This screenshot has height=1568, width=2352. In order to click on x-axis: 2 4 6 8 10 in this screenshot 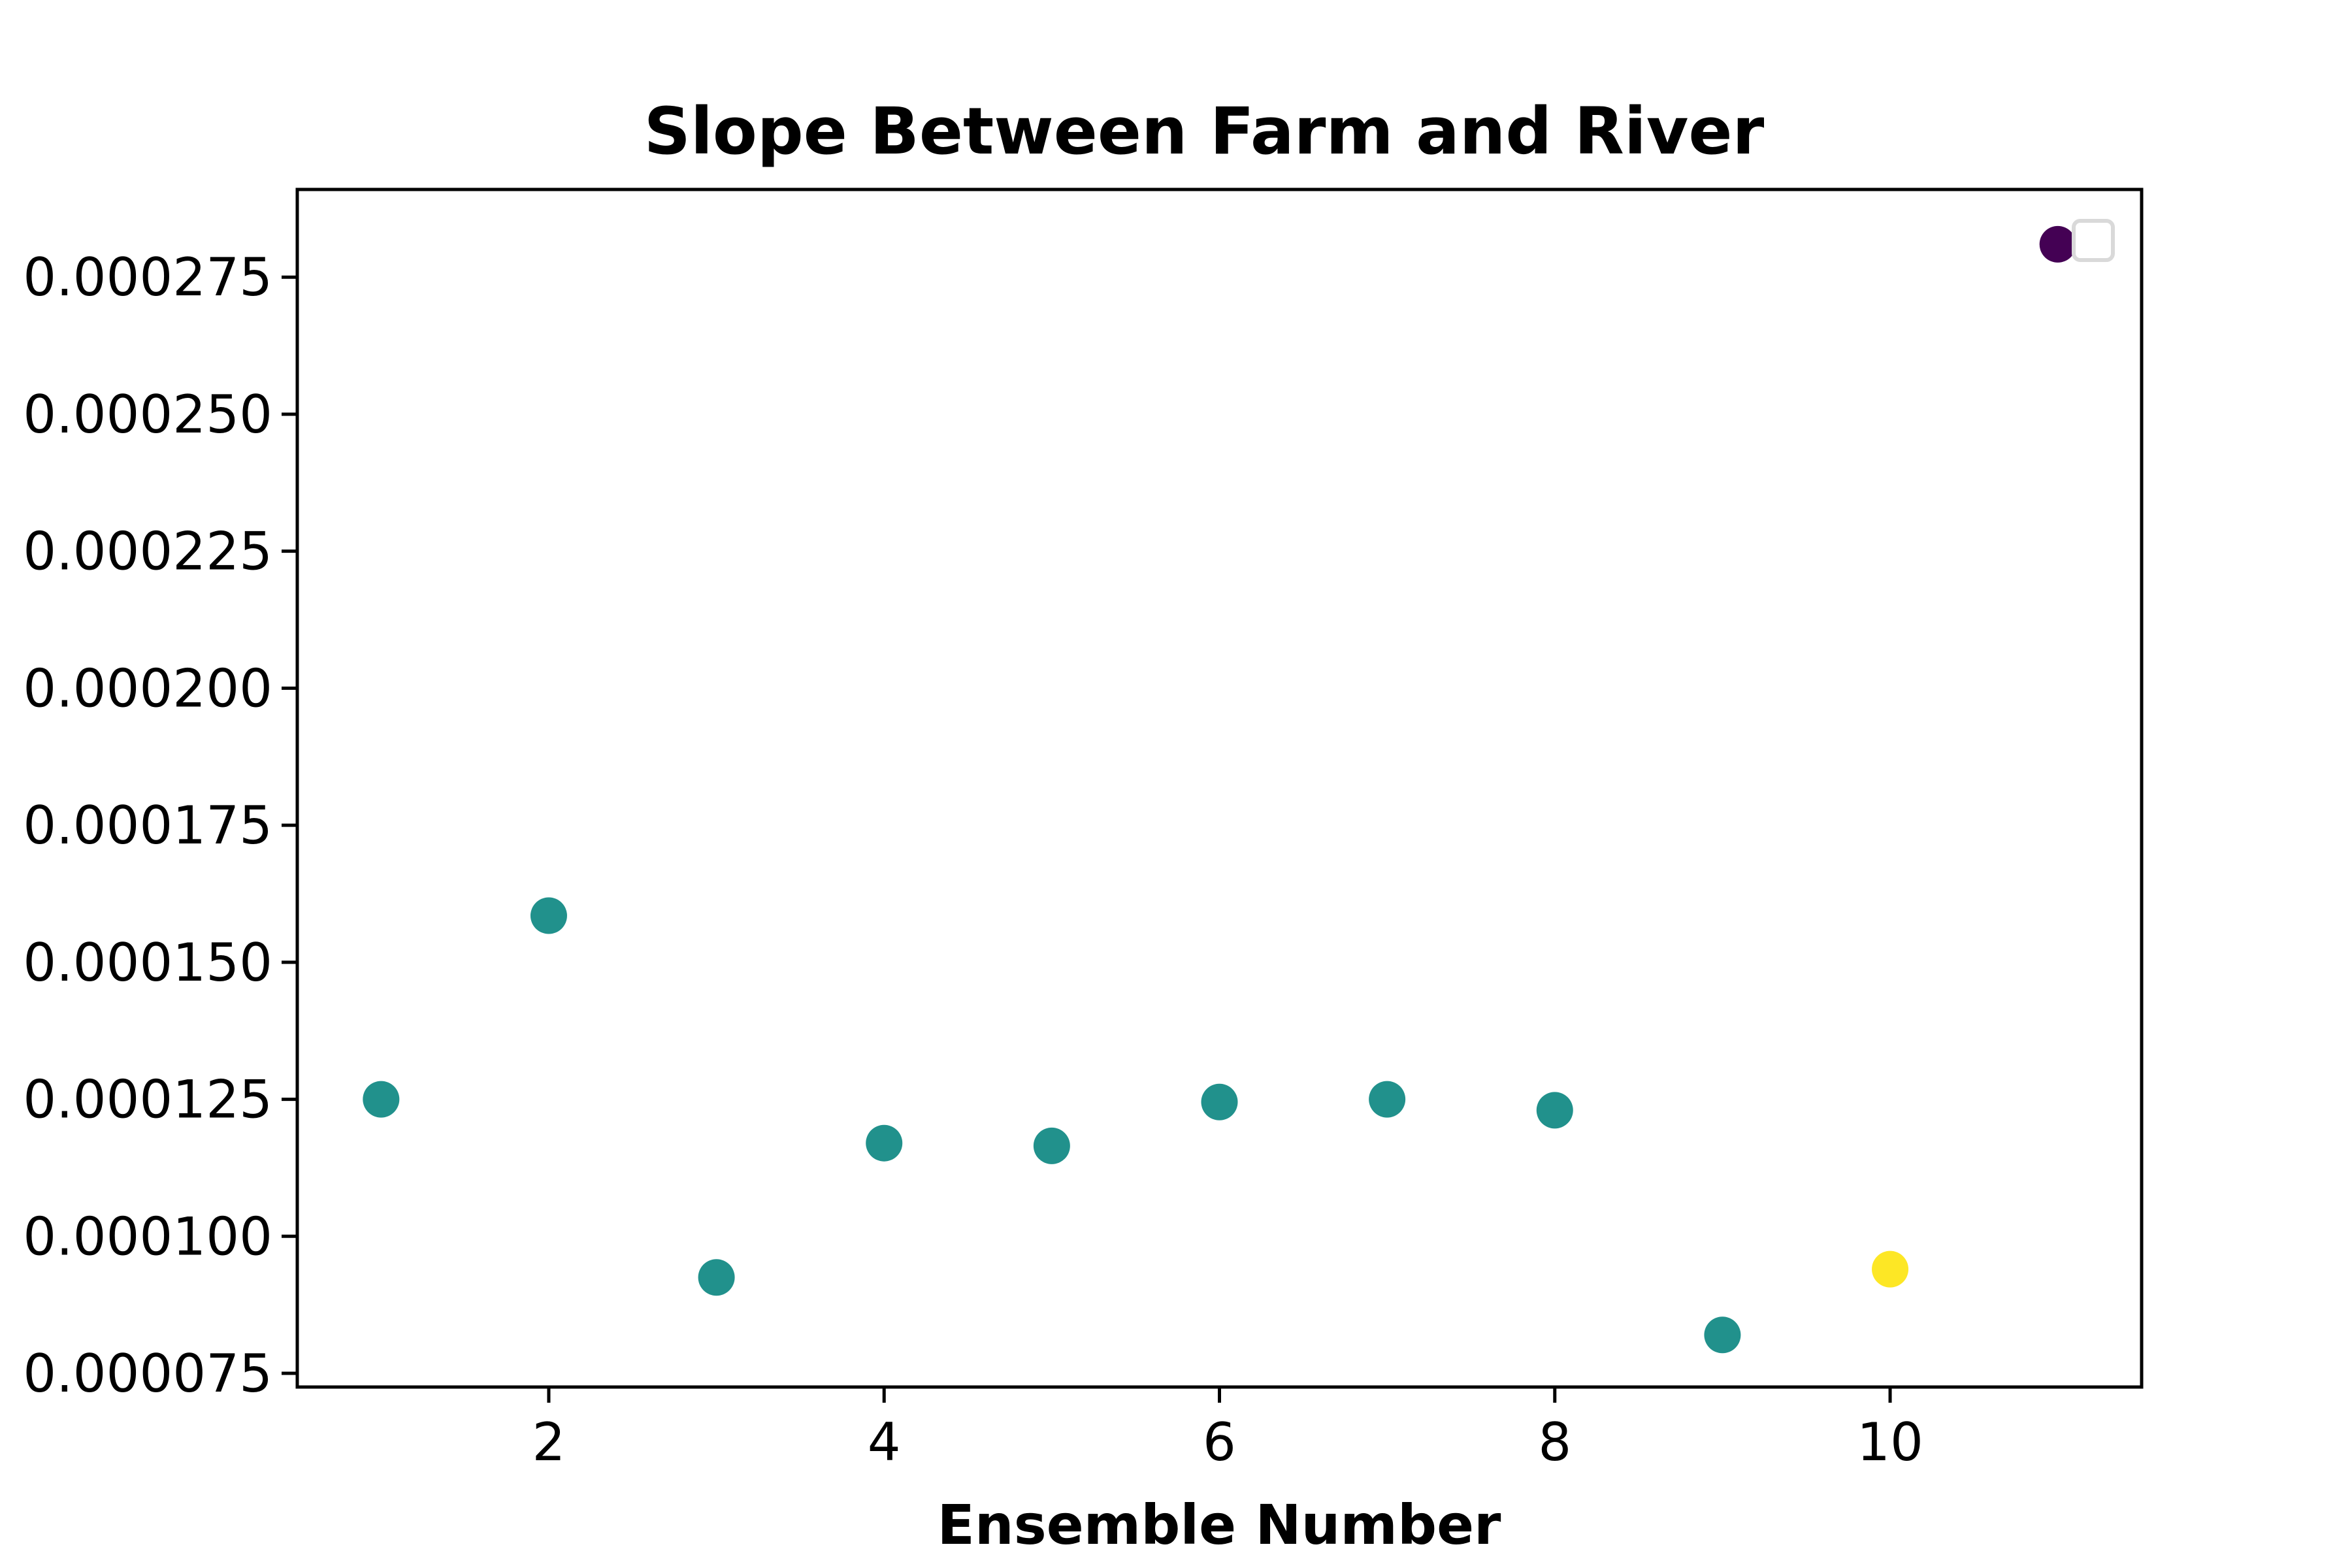, I will do `click(1227, 1430)`.